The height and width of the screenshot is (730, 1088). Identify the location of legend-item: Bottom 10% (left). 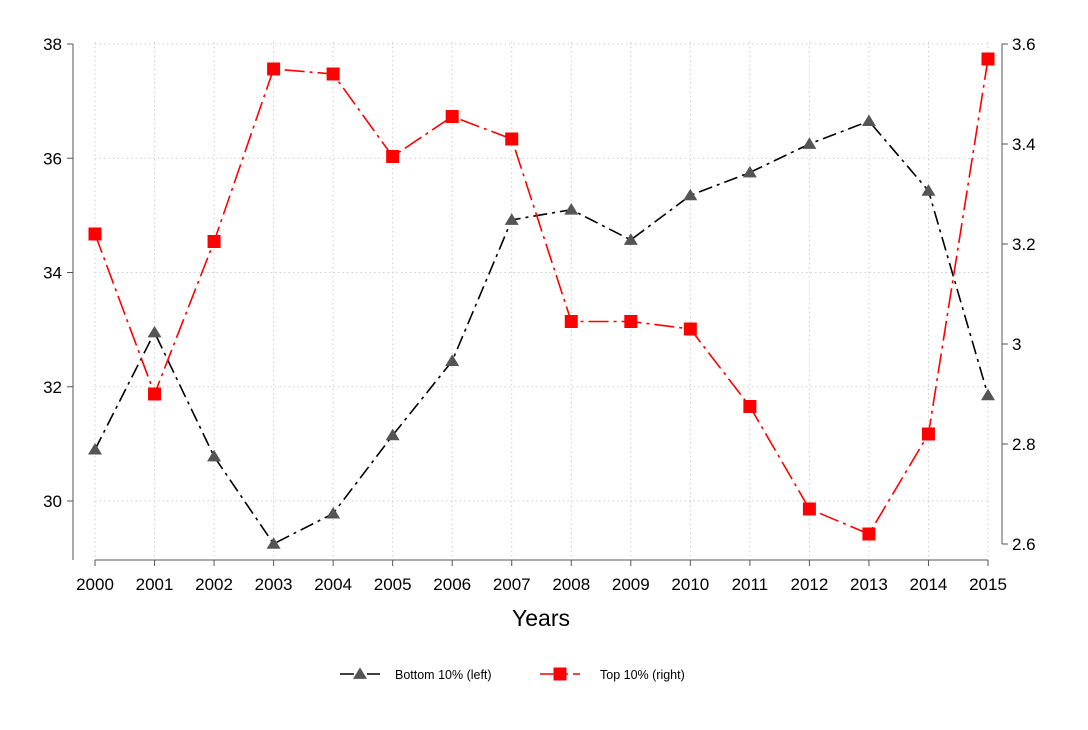
(416, 674).